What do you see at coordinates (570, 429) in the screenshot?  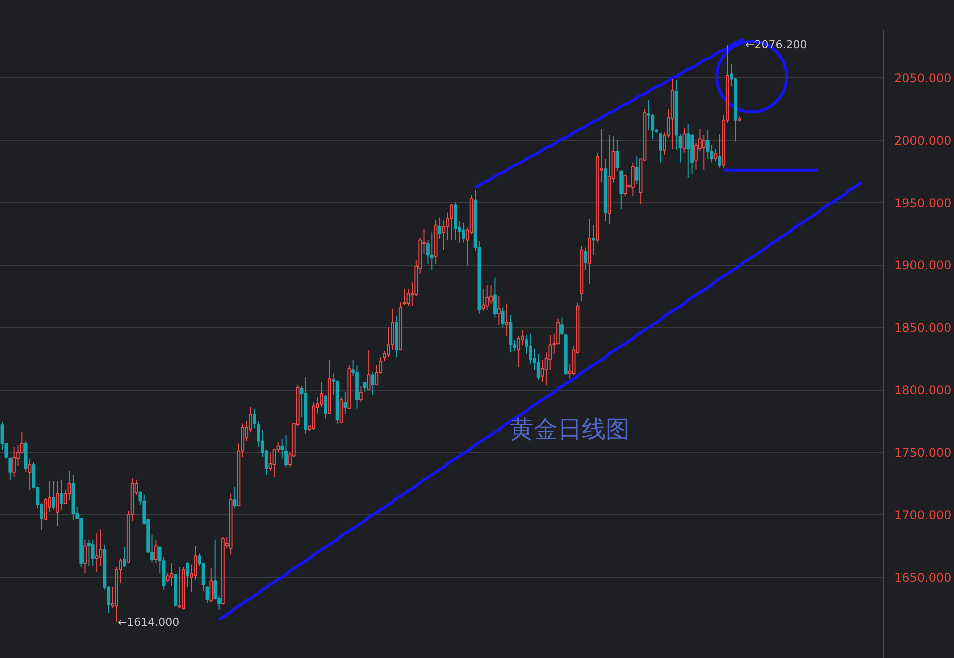 I see `annotation: 黄金日线图` at bounding box center [570, 429].